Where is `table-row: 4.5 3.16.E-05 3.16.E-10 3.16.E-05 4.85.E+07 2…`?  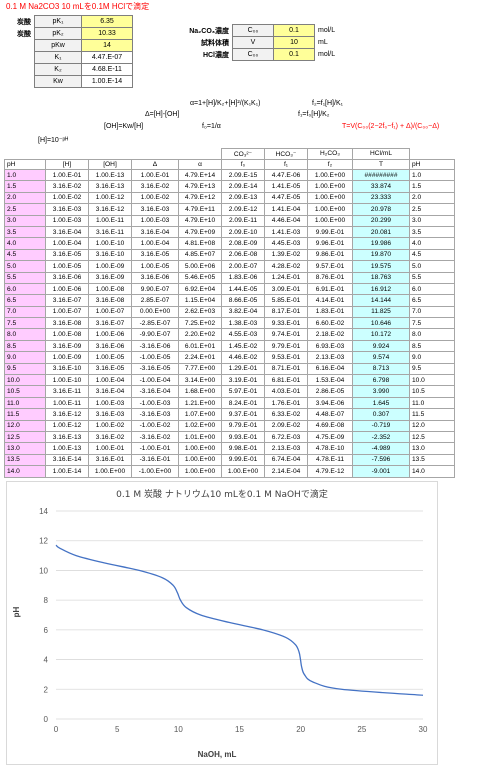 table-row: 4.5 3.16.E-05 3.16.E-10 3.16.E-05 4.85.E+07 2… is located at coordinates (229, 255).